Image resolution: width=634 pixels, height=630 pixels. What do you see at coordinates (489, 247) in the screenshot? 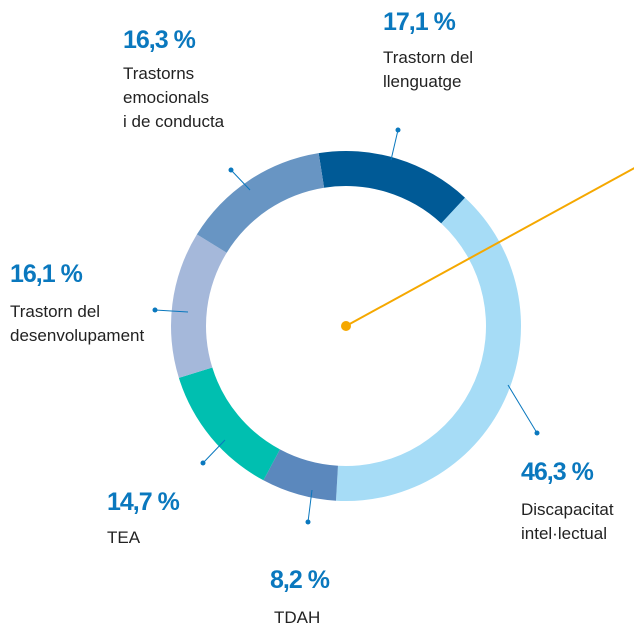
I see `pointer-line` at bounding box center [489, 247].